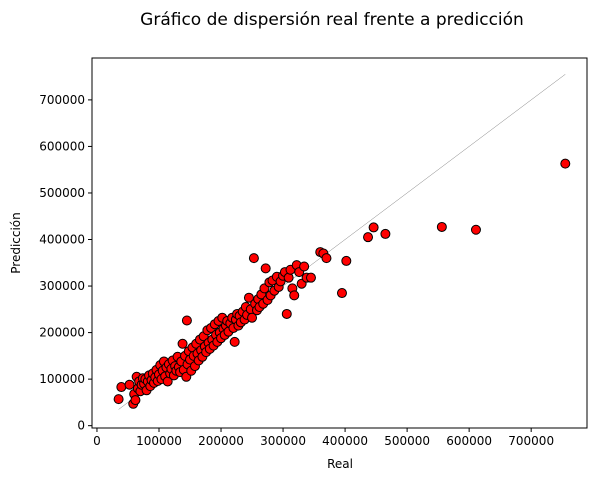 The image size is (597, 480). What do you see at coordinates (62, 240) in the screenshot?
I see `y-tick-label: 400000` at bounding box center [62, 240].